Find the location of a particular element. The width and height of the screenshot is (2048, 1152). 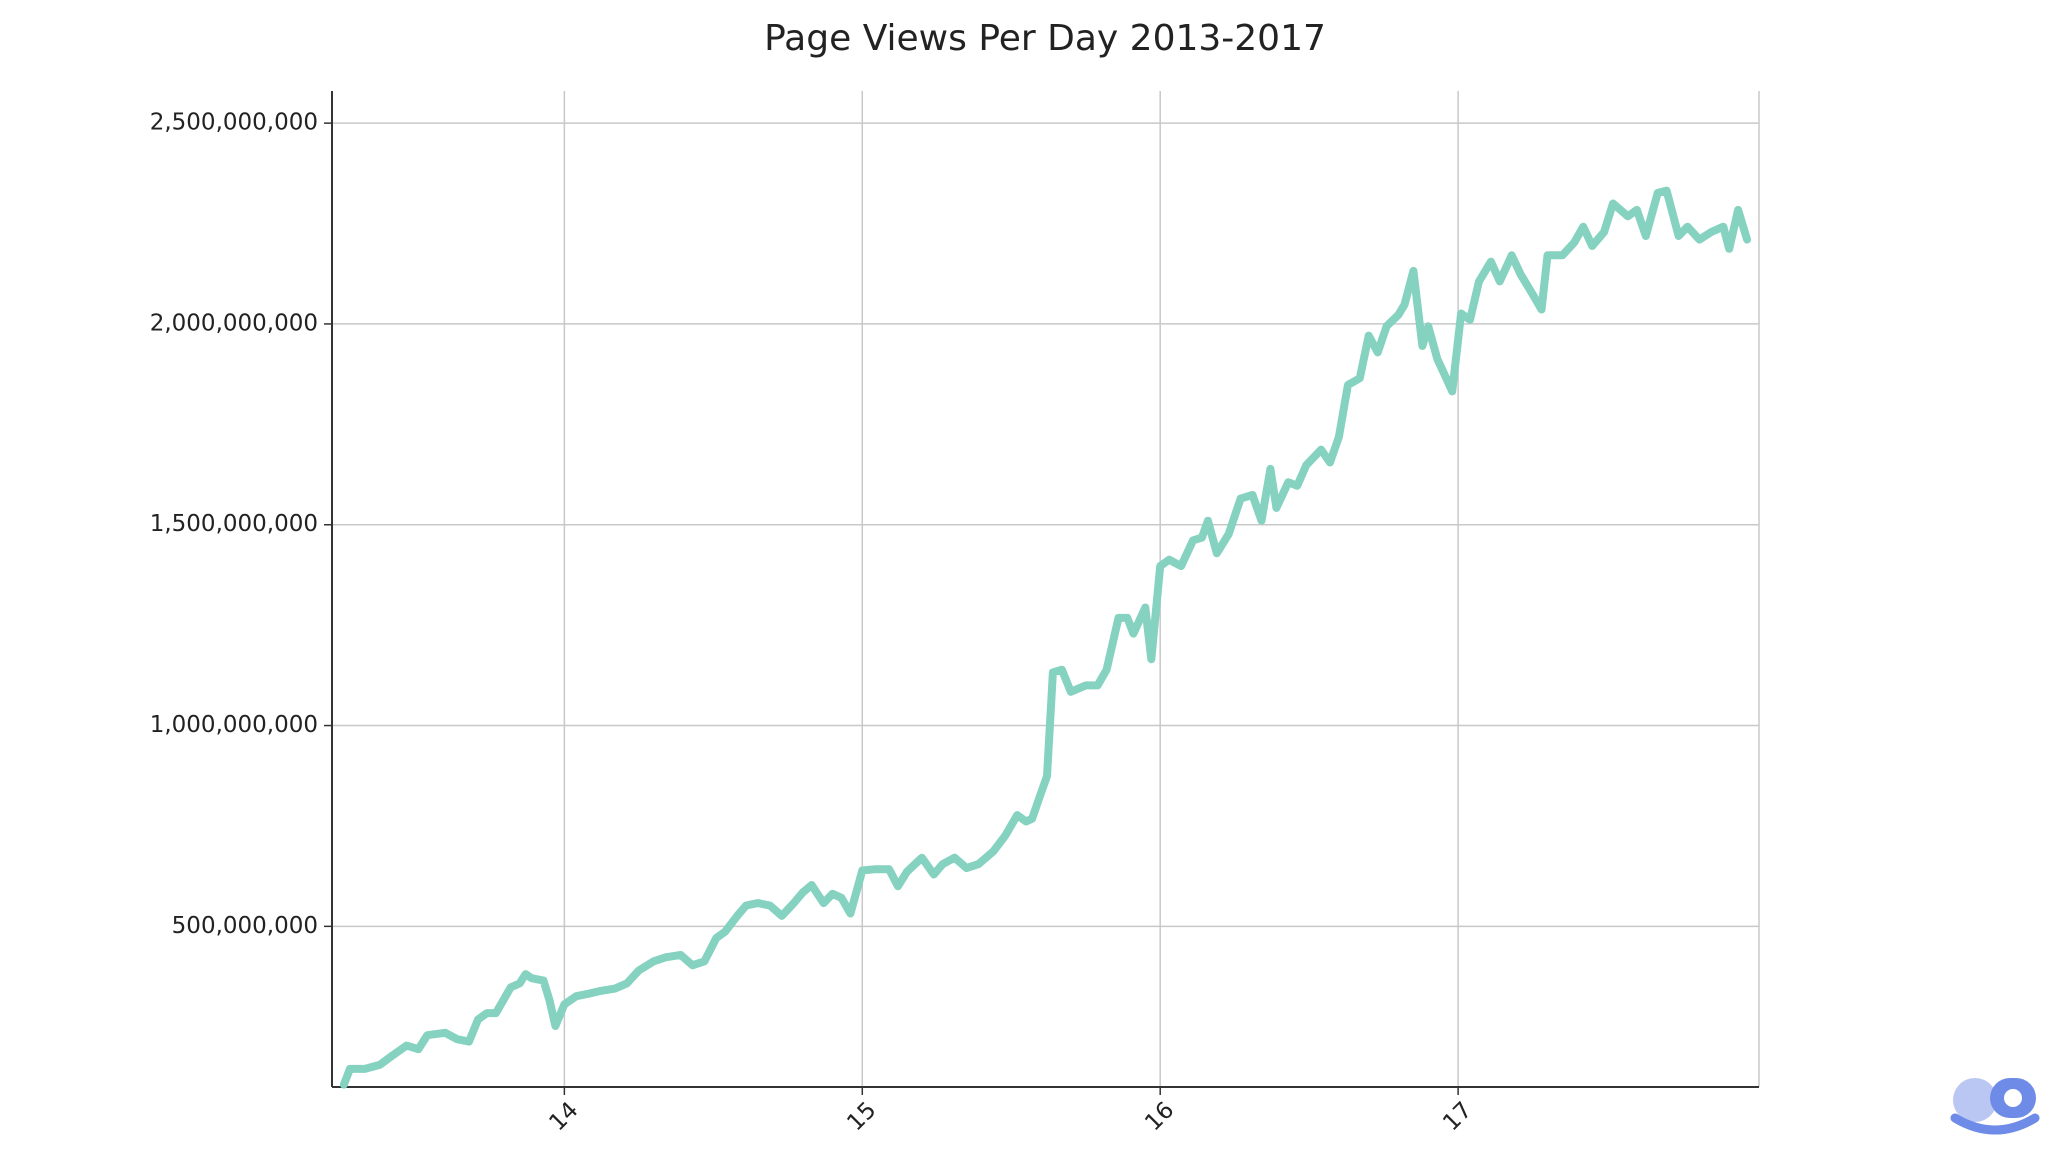

x-tick-label: 16 is located at coordinates (1159, 1116).